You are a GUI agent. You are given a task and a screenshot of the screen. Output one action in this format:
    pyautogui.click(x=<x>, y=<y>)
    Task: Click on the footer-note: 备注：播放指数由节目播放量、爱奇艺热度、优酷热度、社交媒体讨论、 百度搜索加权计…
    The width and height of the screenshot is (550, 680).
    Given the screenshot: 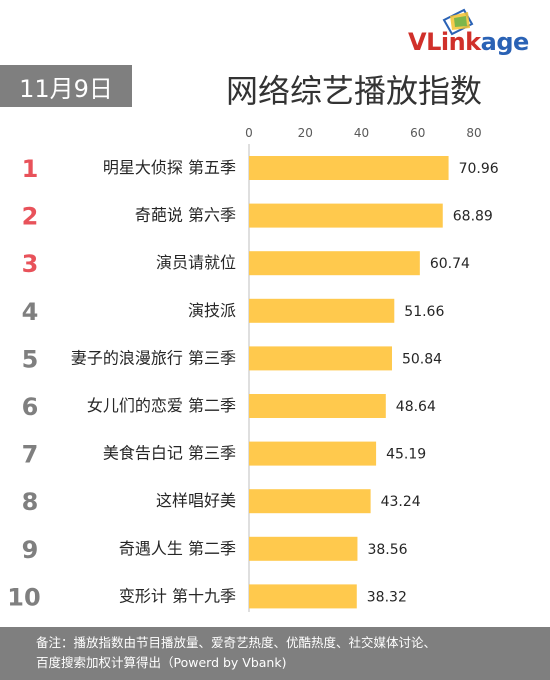 What is the action you would take?
    pyautogui.click(x=275, y=653)
    